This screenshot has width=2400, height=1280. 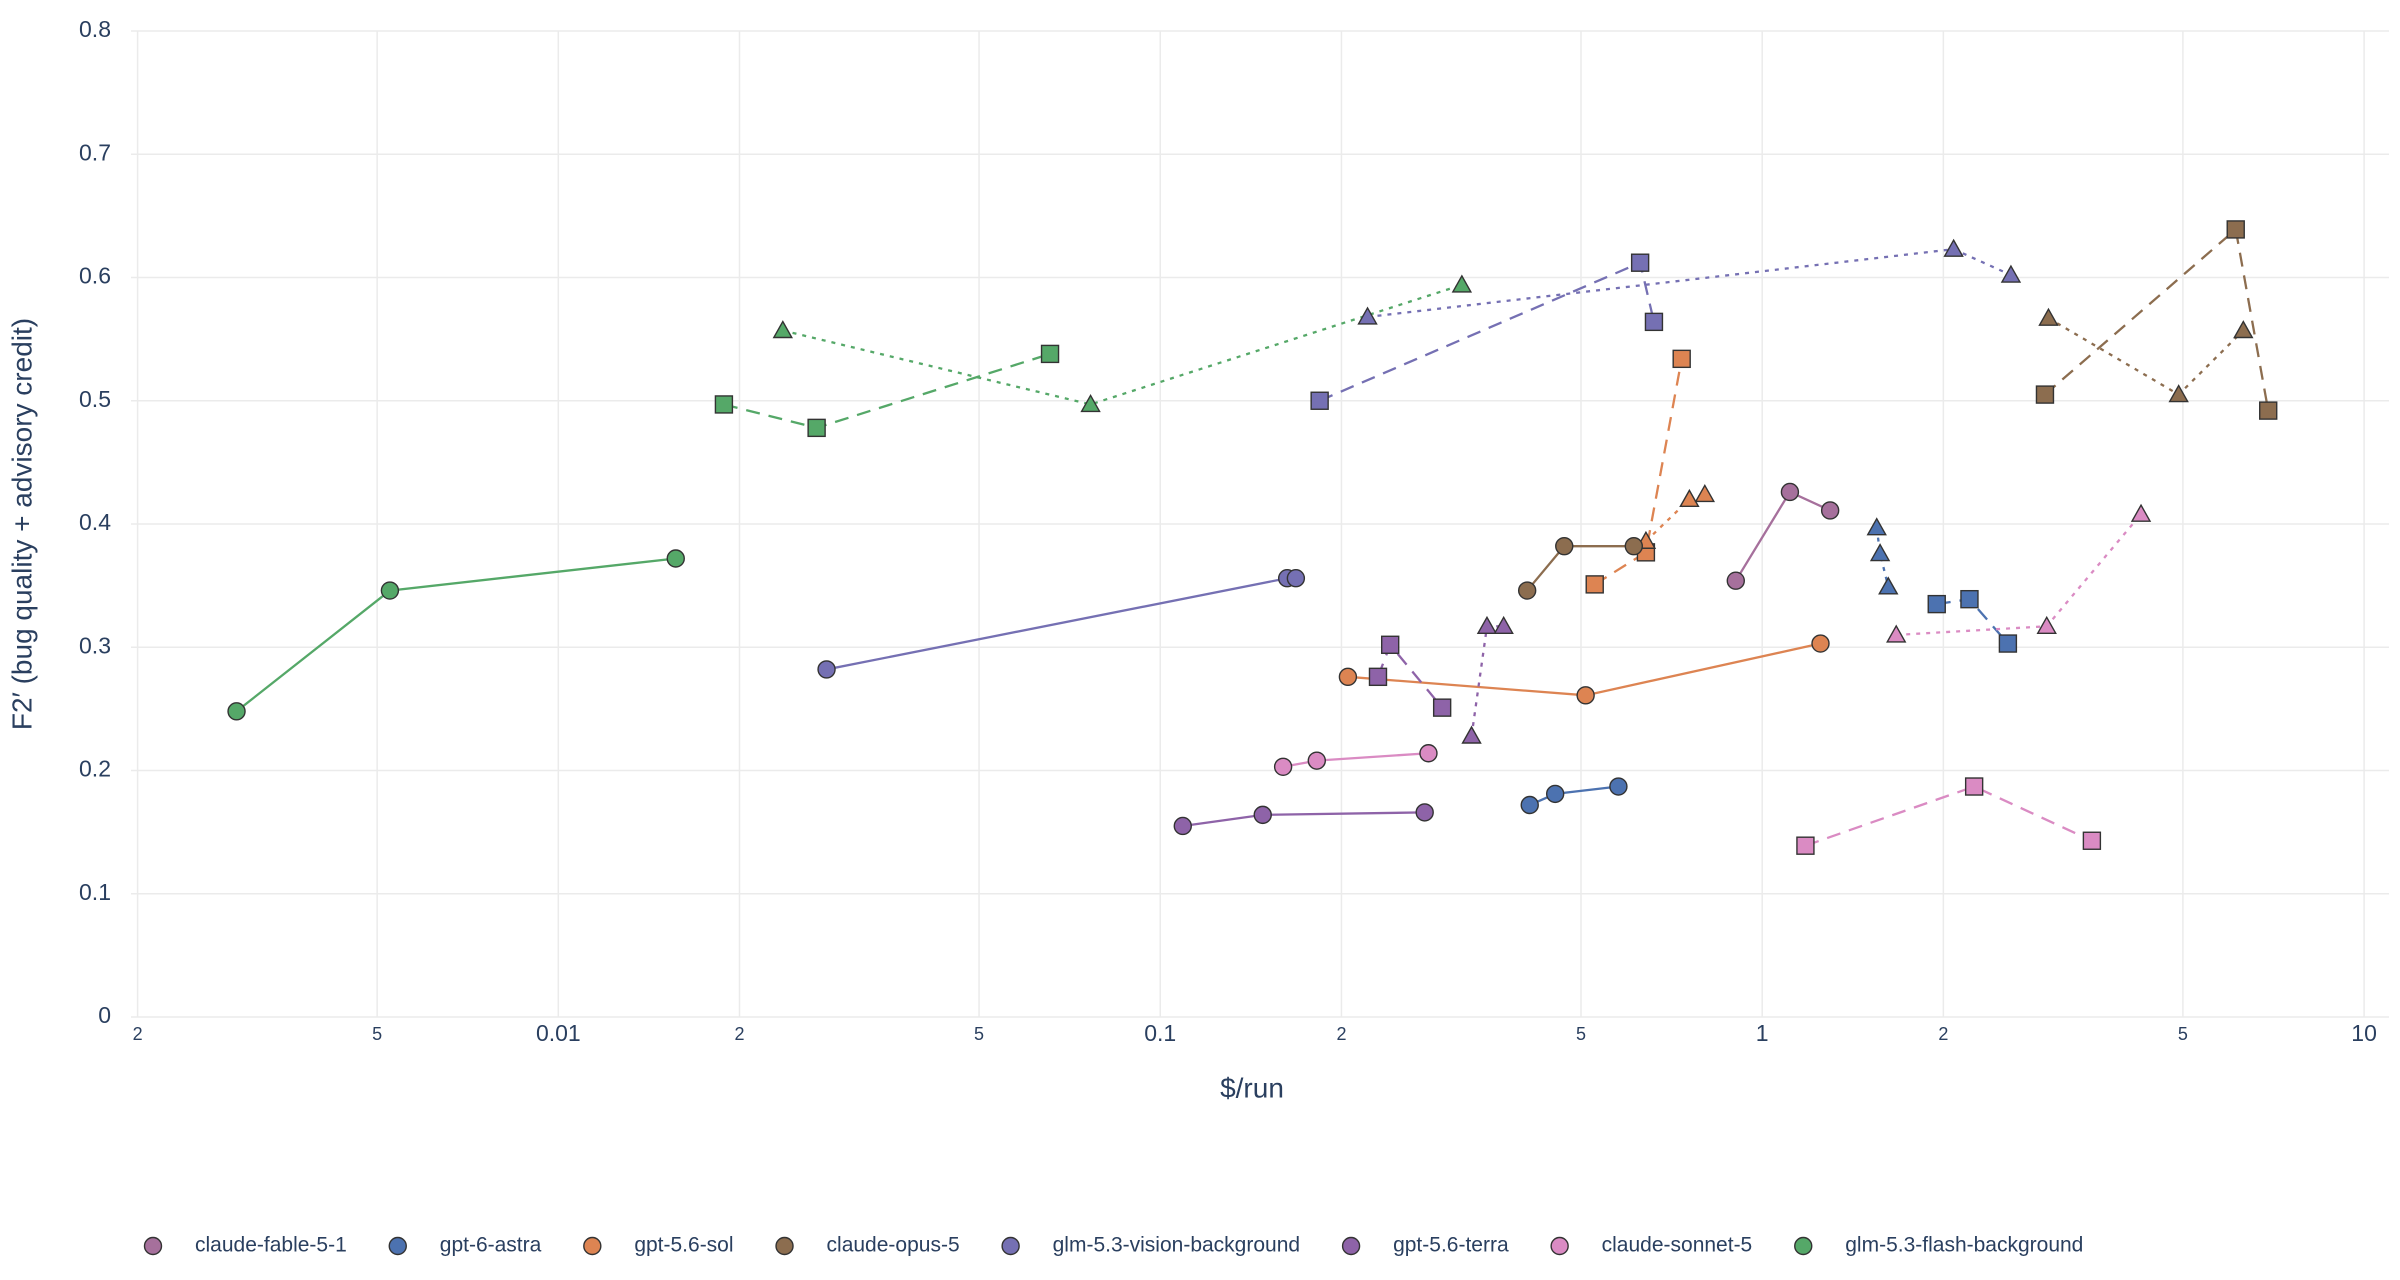 I want to click on legend-label: claude-fable-5-1, so click(x=271, y=1245).